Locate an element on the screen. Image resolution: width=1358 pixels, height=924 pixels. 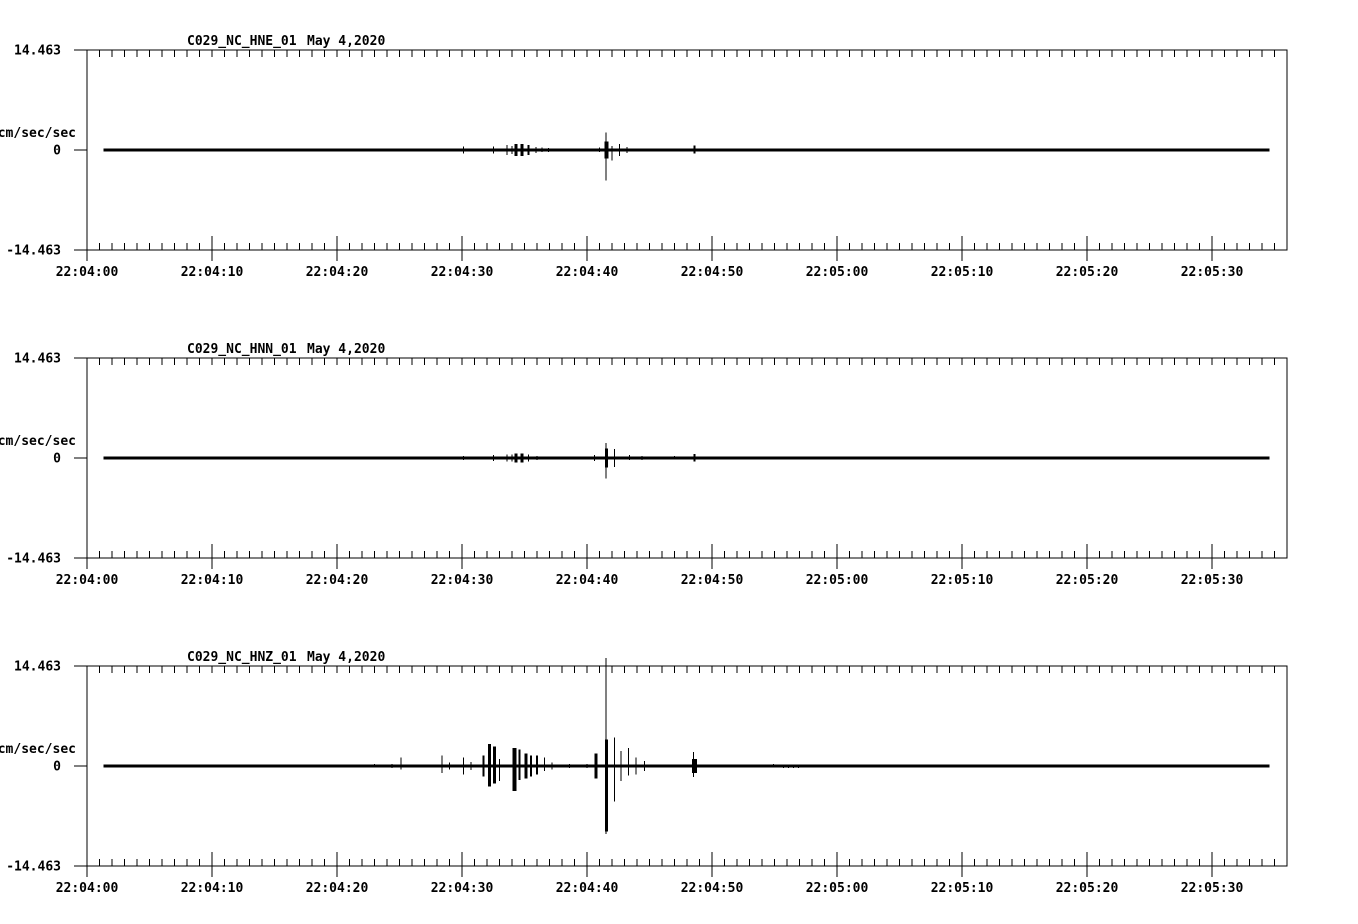
panel-title-station: C029_NC_HNN_01 is located at coordinates (242, 349).